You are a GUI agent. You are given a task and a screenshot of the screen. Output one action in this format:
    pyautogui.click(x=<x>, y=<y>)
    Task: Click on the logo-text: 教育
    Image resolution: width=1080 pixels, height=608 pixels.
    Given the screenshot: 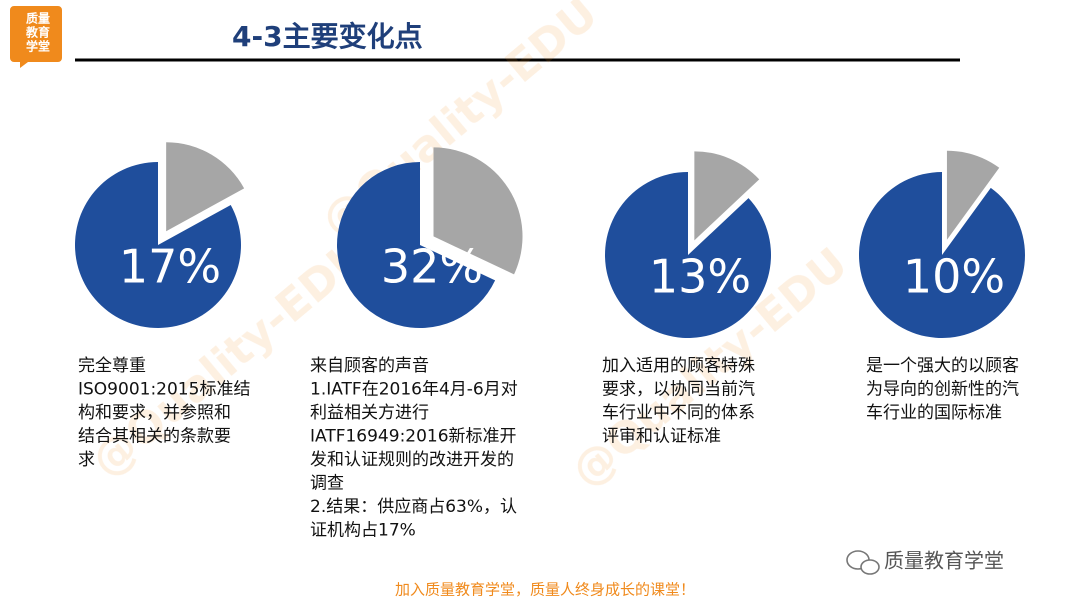 What is the action you would take?
    pyautogui.click(x=37, y=32)
    